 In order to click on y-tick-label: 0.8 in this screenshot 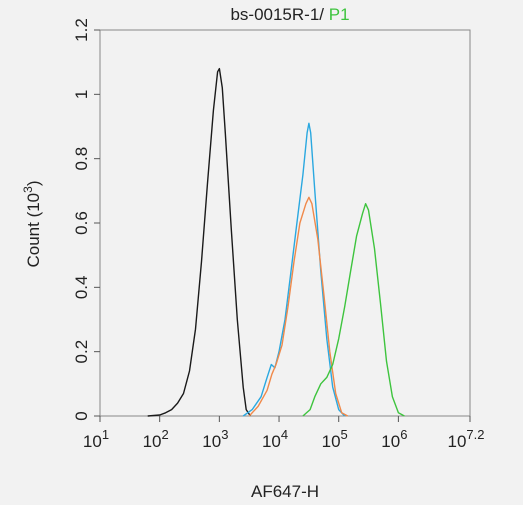, I will do `click(81, 159)`.